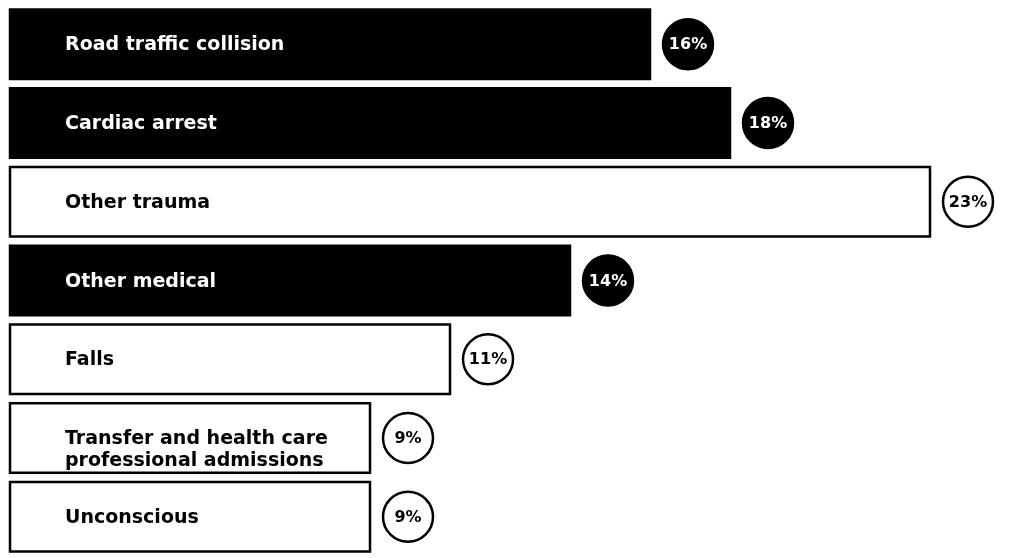 This screenshot has height=558, width=1010. Describe the element at coordinates (141, 279) in the screenshot. I see `y-tick-label: Other medical` at that location.